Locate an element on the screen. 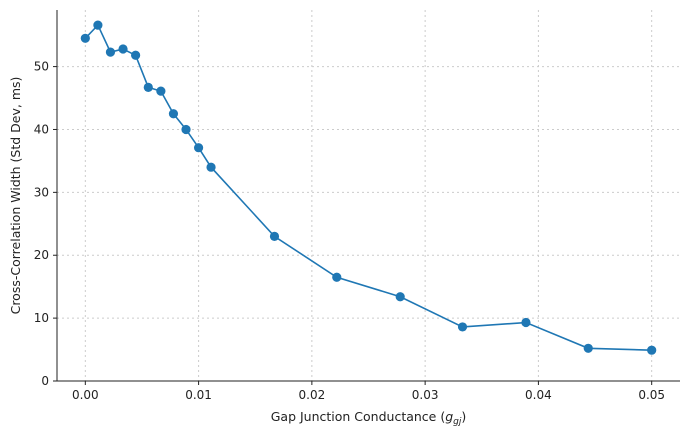 Image resolution: width=690 pixels, height=440 pixels. x-tick-label: 0.01 is located at coordinates (198, 395).